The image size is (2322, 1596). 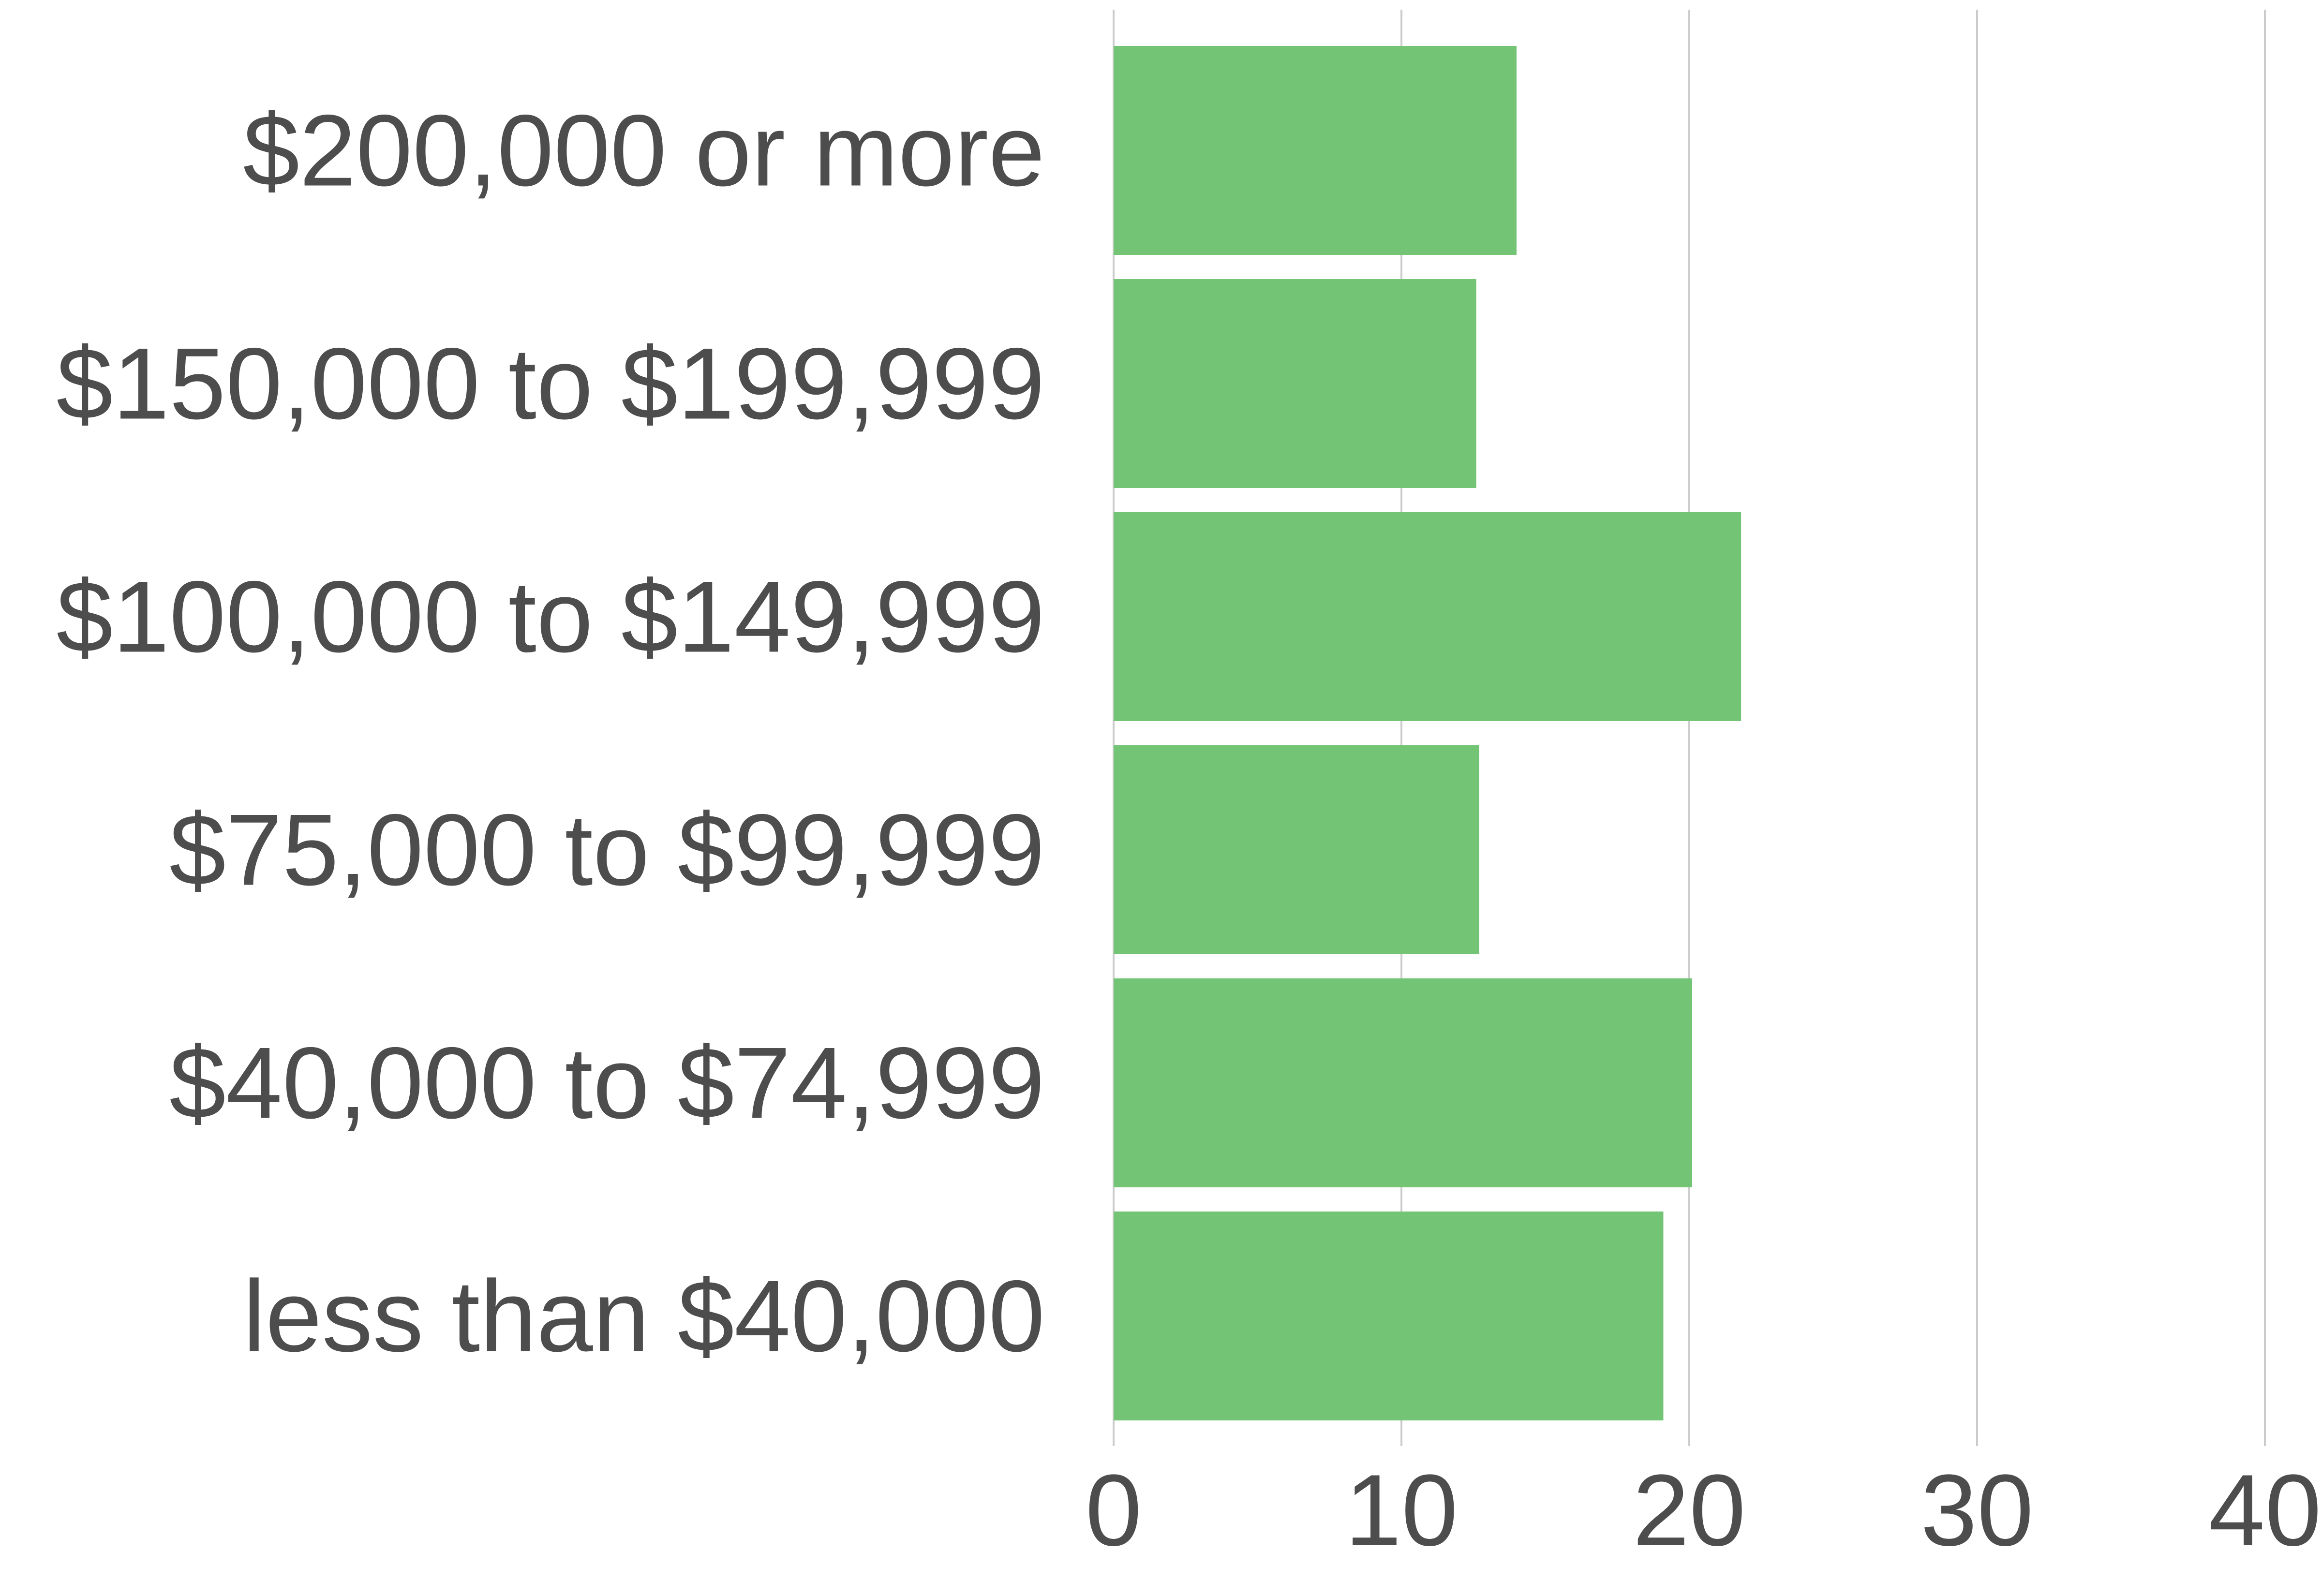 I want to click on x-tick-label-10: 10, so click(x=1401, y=1510).